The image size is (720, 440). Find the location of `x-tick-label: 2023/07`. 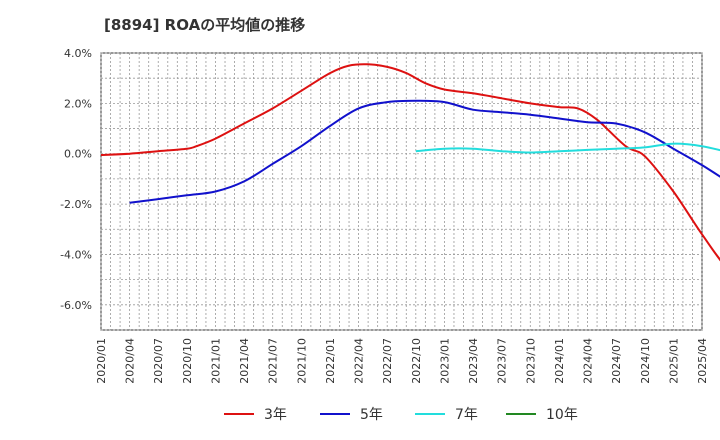

x-tick-label: 2023/07 is located at coordinates (502, 361).